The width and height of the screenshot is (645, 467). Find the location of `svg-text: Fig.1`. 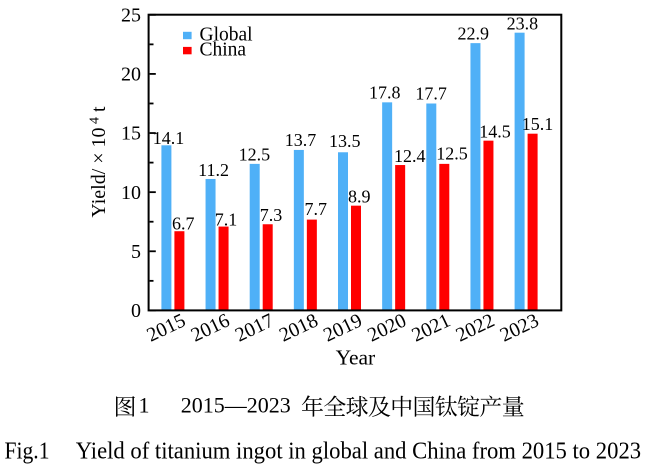

svg-text: Fig.1 is located at coordinates (27, 452).